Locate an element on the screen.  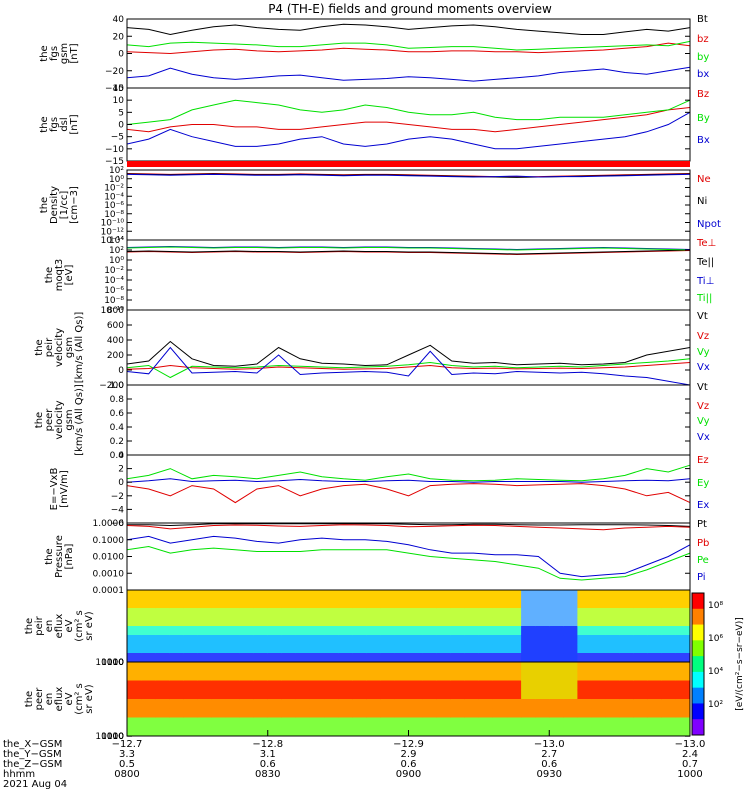
y-tick-label: −5 is located at coordinates (117, 138).